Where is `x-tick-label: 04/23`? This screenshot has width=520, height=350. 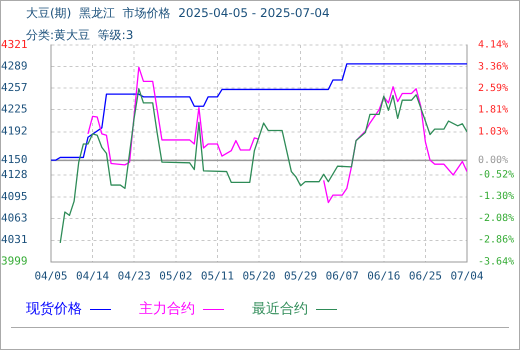
x-tick-label: 04/23 is located at coordinates (134, 275).